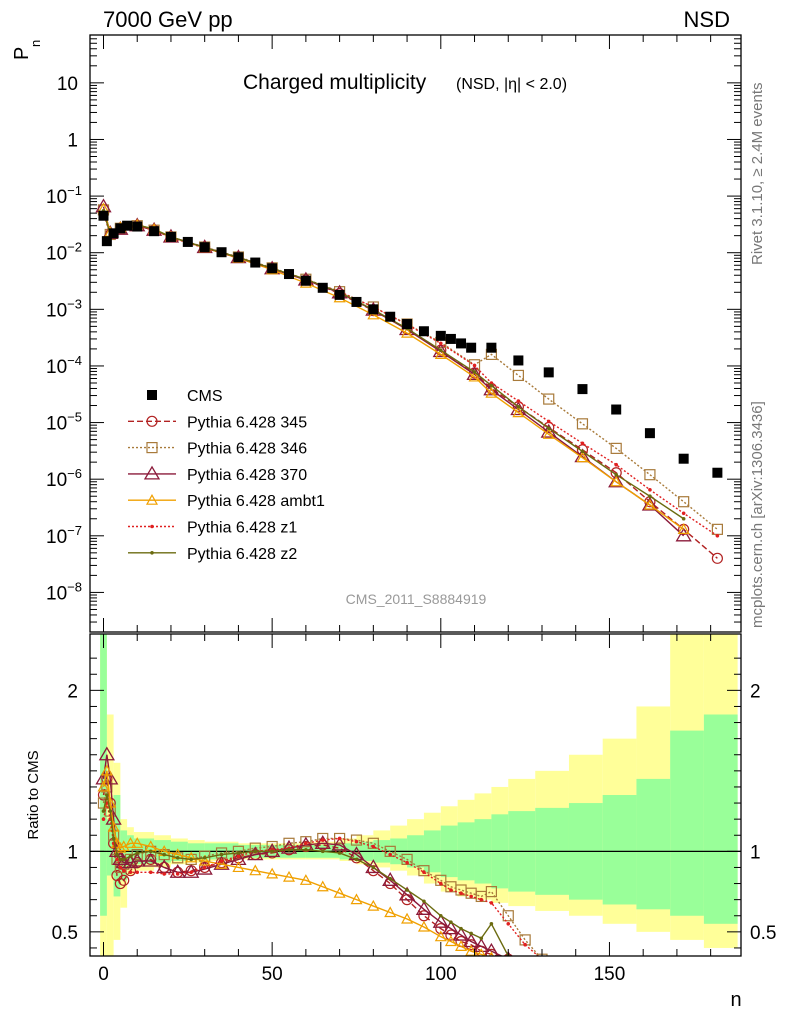 The height and width of the screenshot is (1024, 786). Describe the element at coordinates (242, 528) in the screenshot. I see `legend-label: Pythia 6.428 z1` at that location.